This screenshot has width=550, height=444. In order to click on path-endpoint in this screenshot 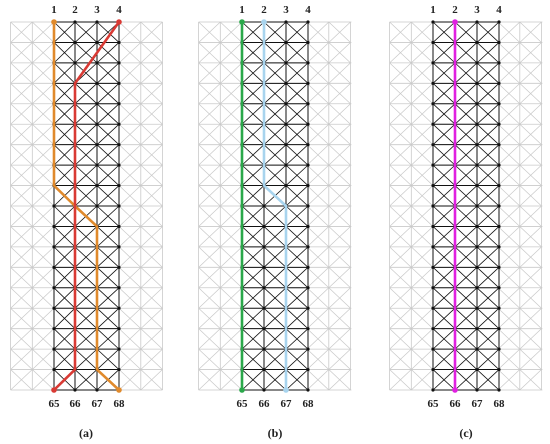, I will do `click(54, 22)`.